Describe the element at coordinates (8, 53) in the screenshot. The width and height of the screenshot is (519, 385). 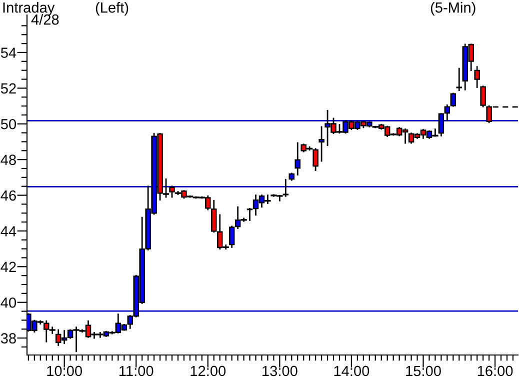
I see `y-tick-label: 54` at that location.